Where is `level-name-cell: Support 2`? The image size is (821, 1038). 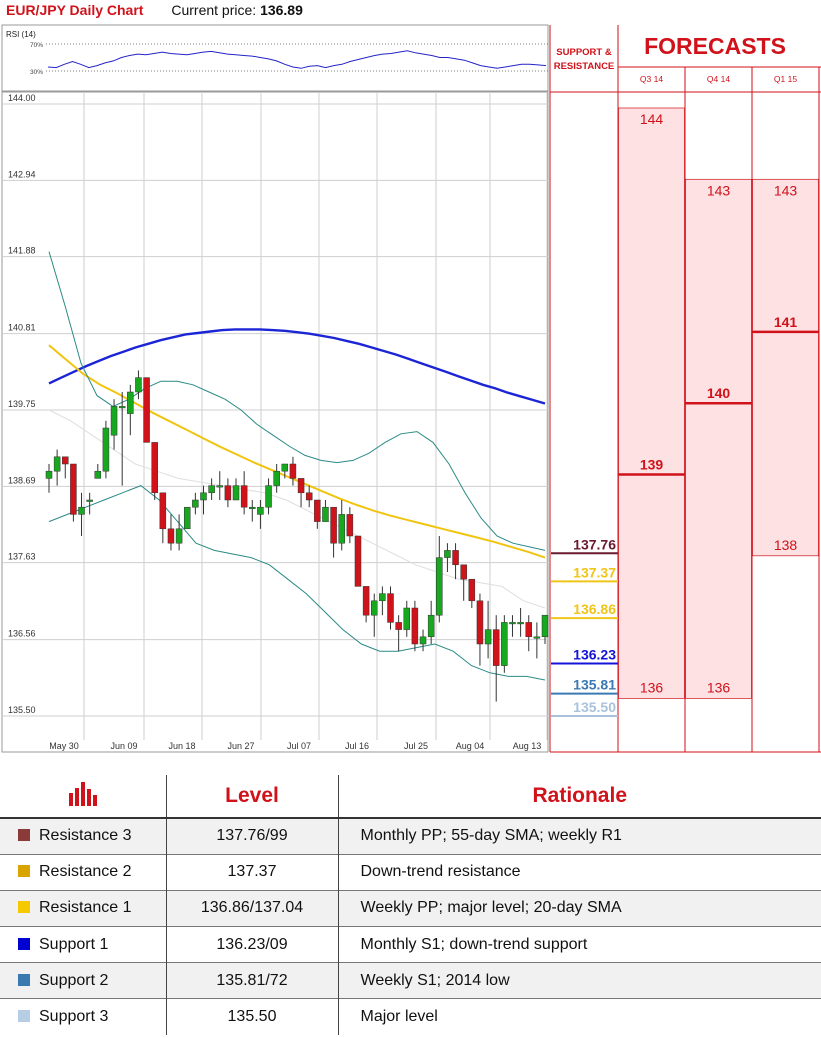 level-name-cell: Support 2 is located at coordinates (83, 980).